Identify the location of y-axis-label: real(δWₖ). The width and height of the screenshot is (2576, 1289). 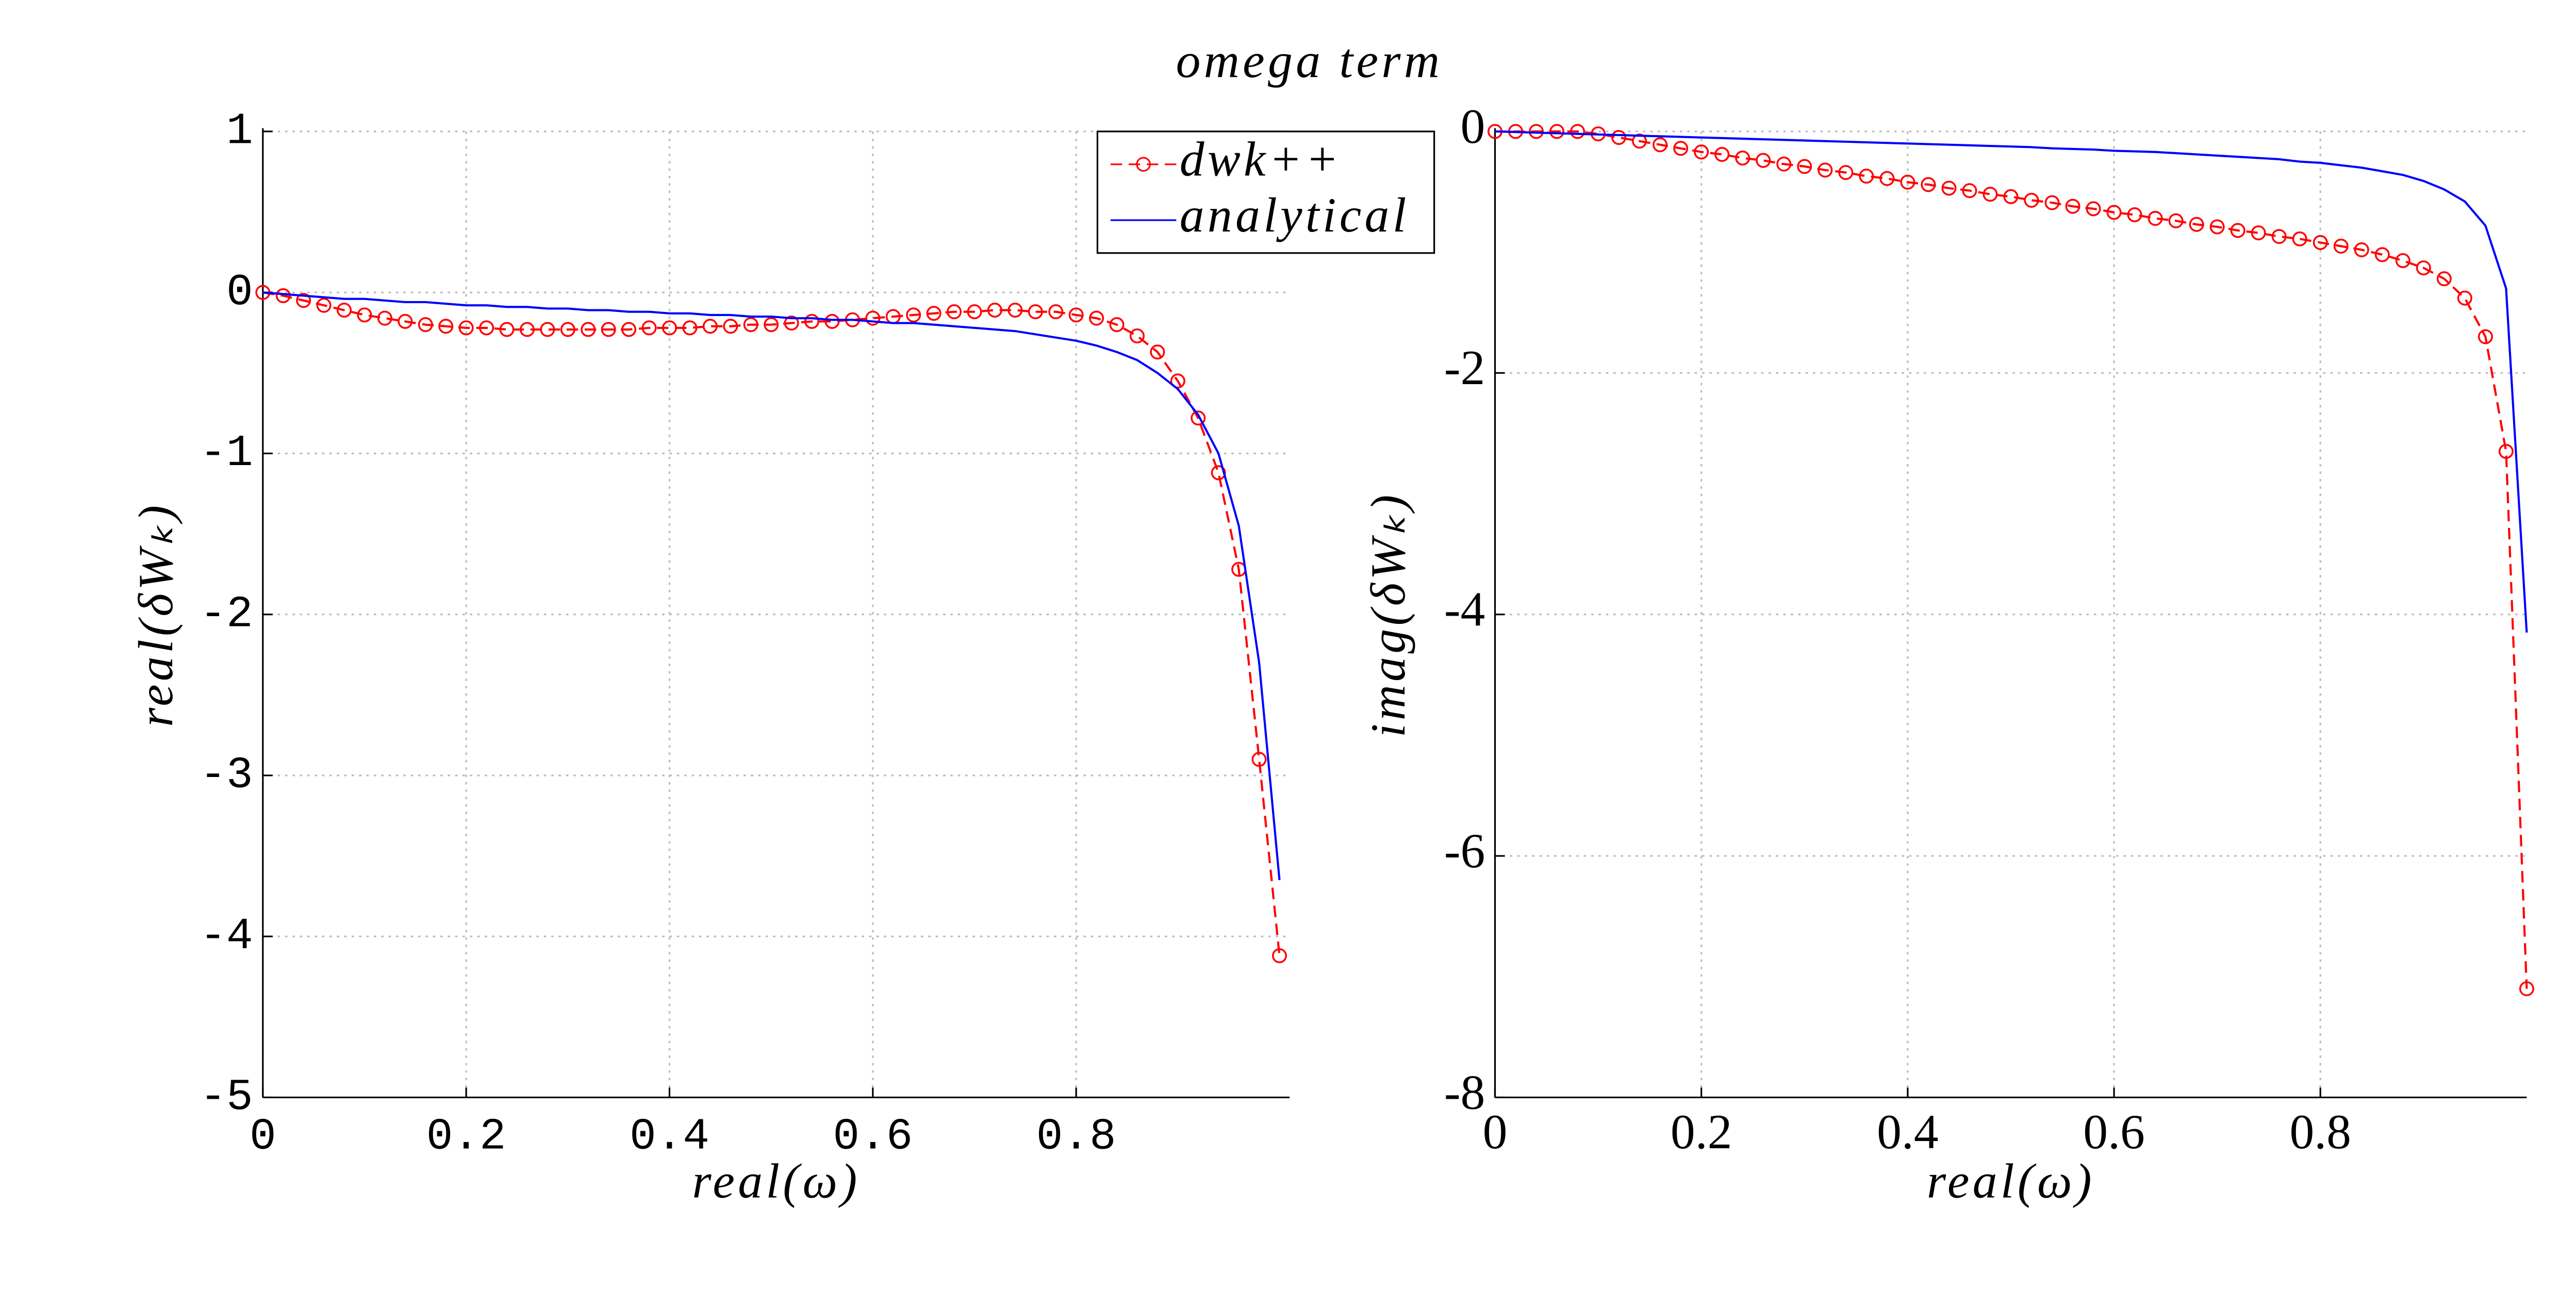
(155, 614).